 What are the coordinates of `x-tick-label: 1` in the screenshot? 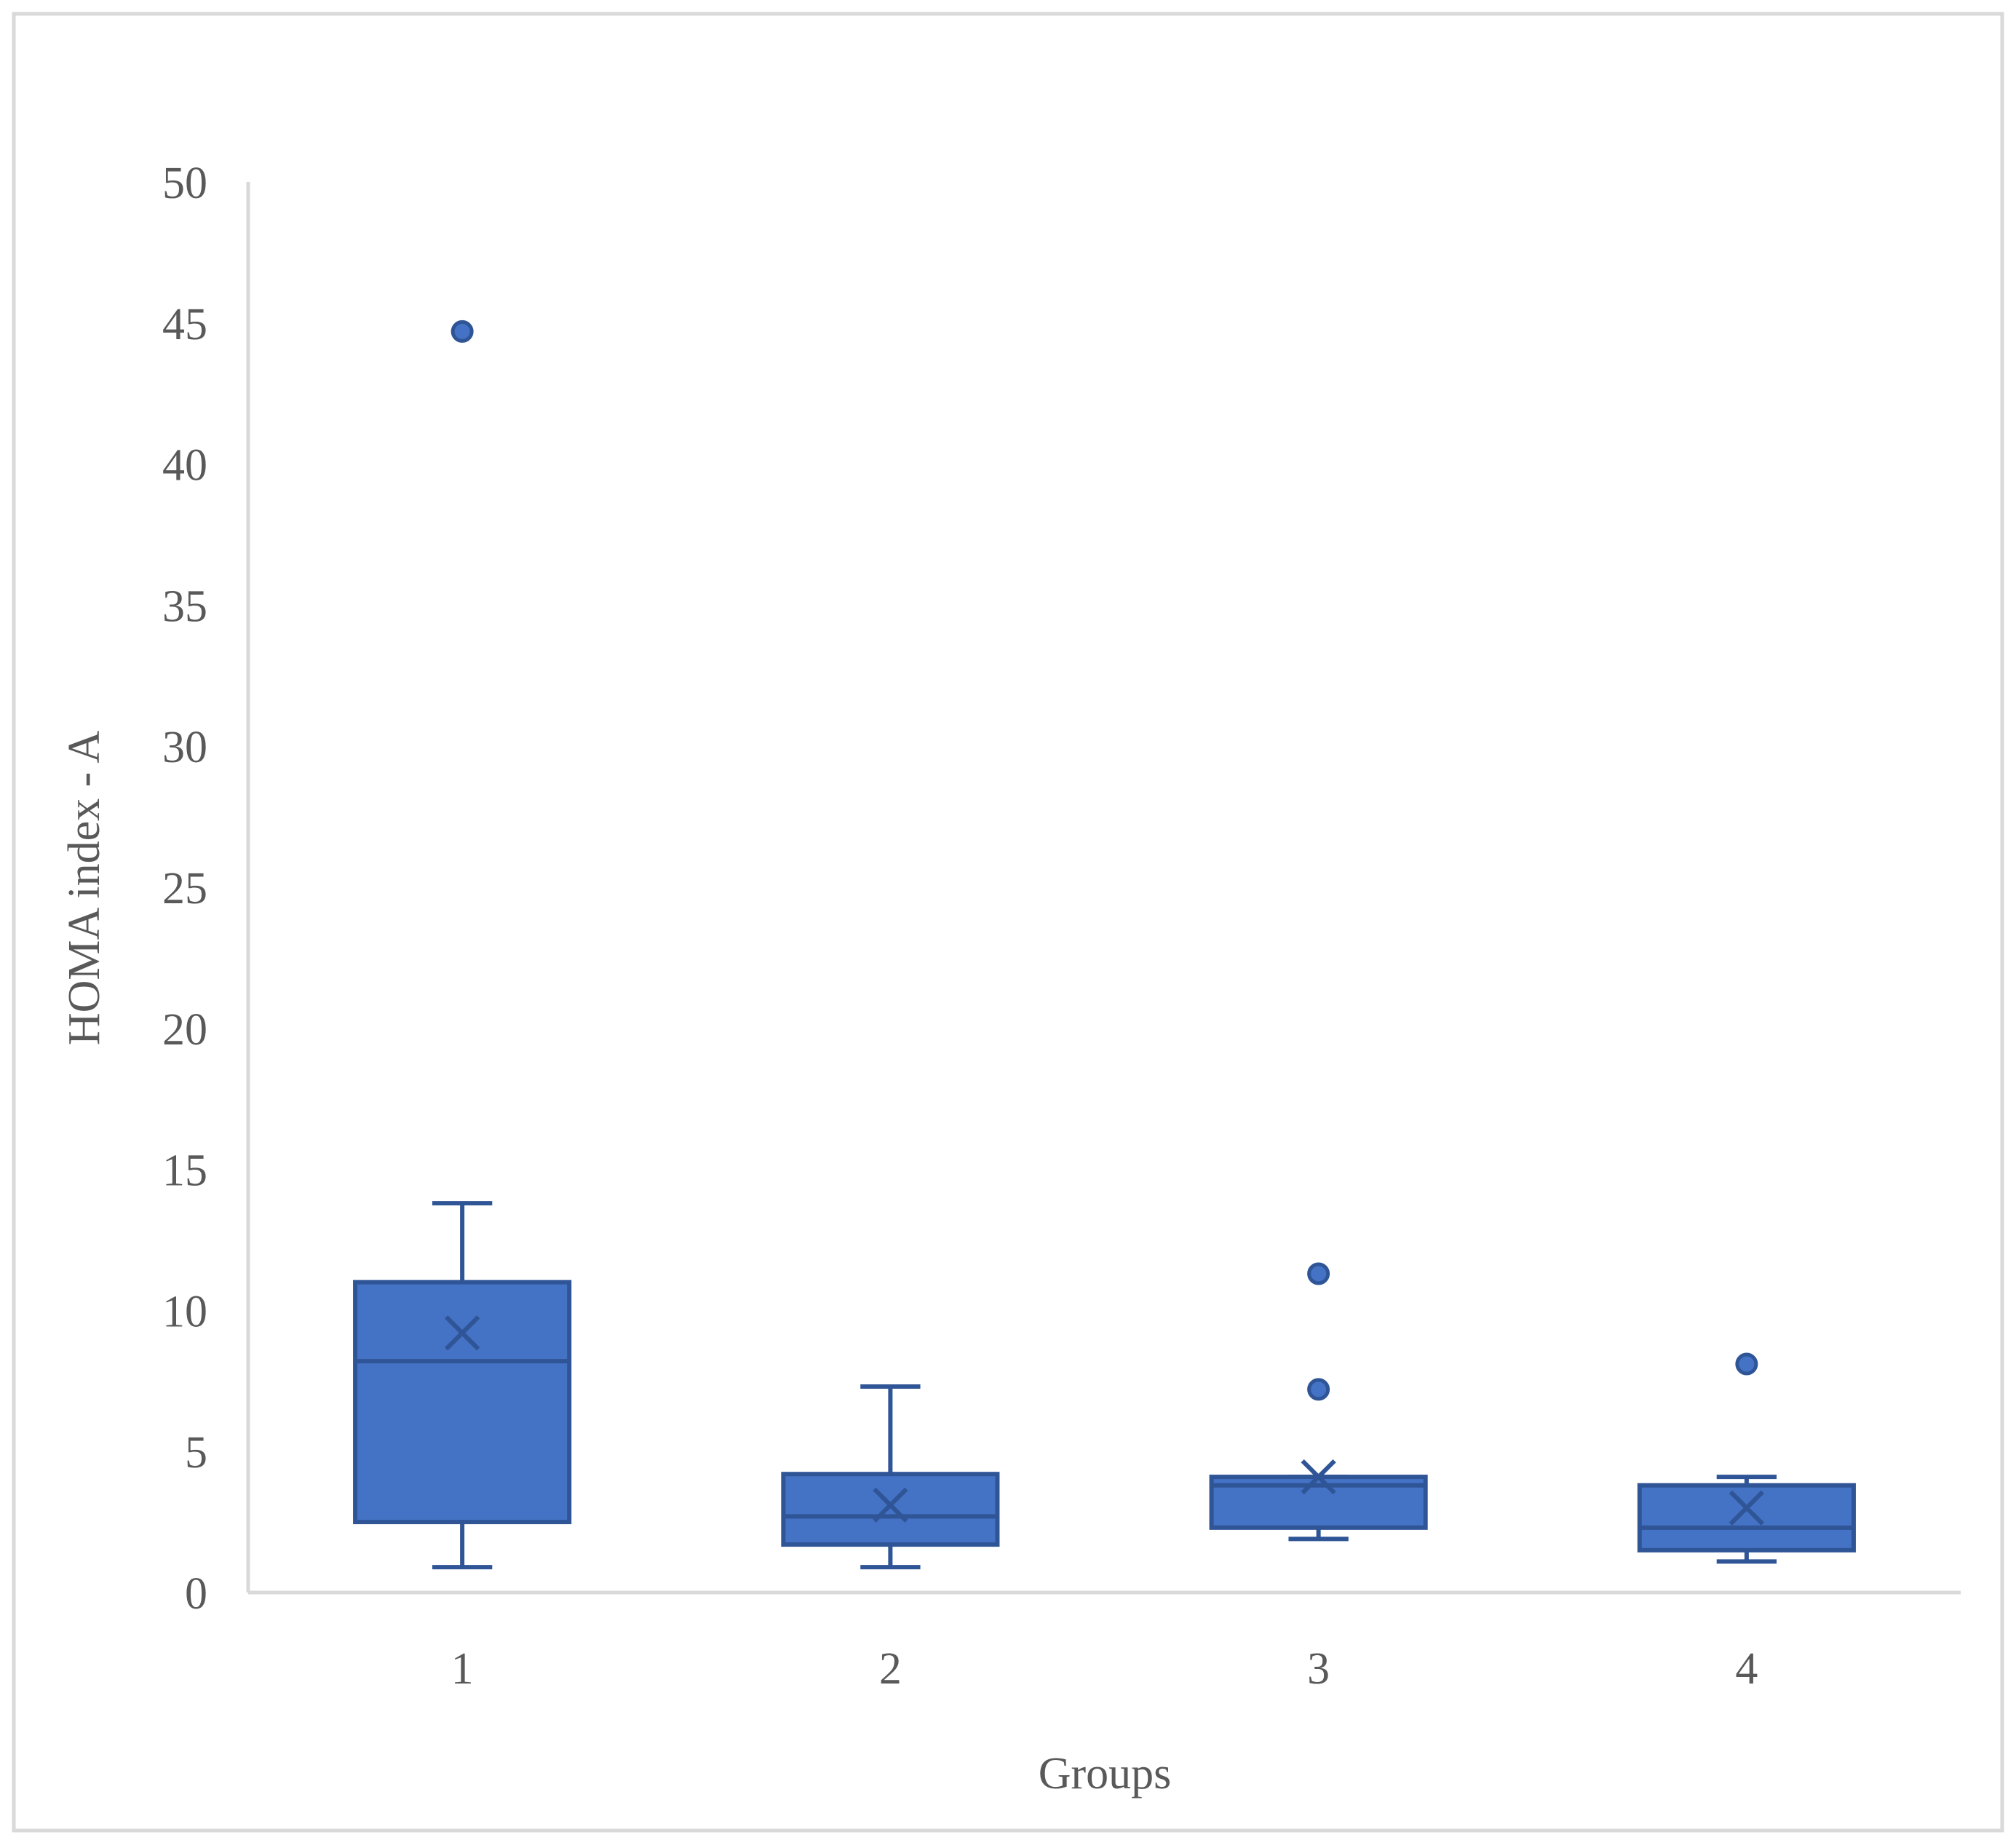 It's located at (462, 1669).